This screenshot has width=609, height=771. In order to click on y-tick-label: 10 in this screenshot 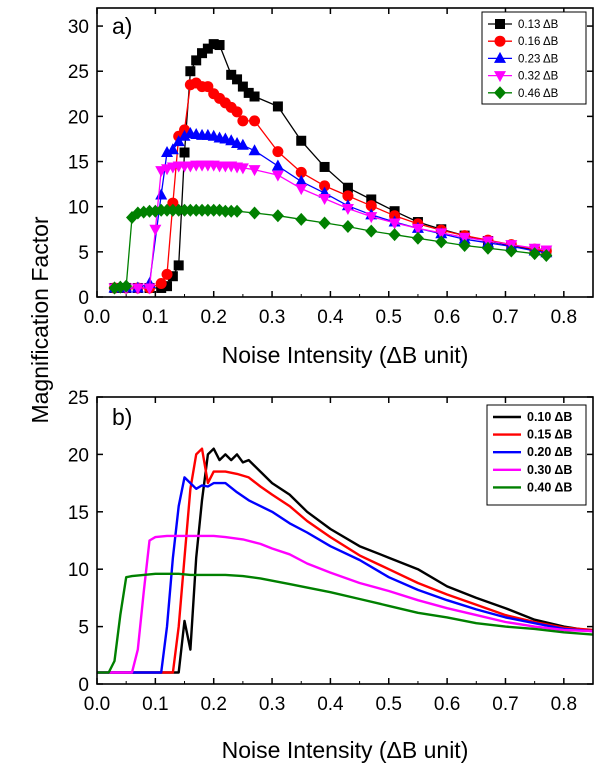, I will do `click(78, 208)`.